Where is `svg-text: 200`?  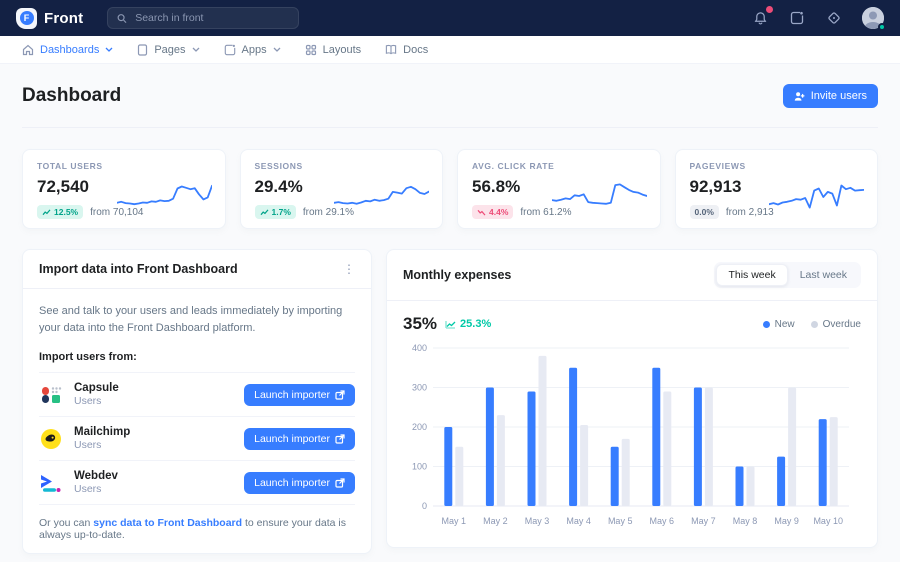 svg-text: 200 is located at coordinates (419, 427).